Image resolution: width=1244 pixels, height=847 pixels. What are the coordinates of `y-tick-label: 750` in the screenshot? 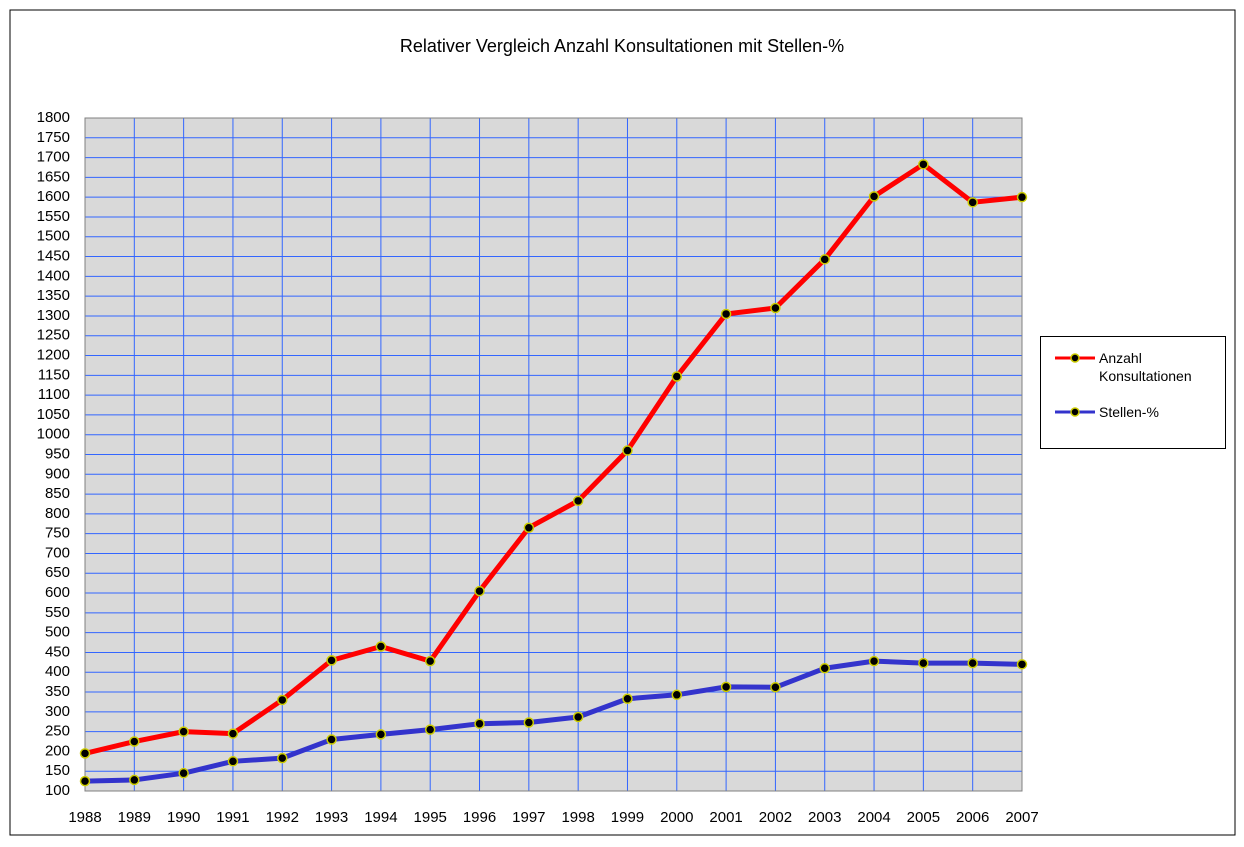 It's located at (57, 533).